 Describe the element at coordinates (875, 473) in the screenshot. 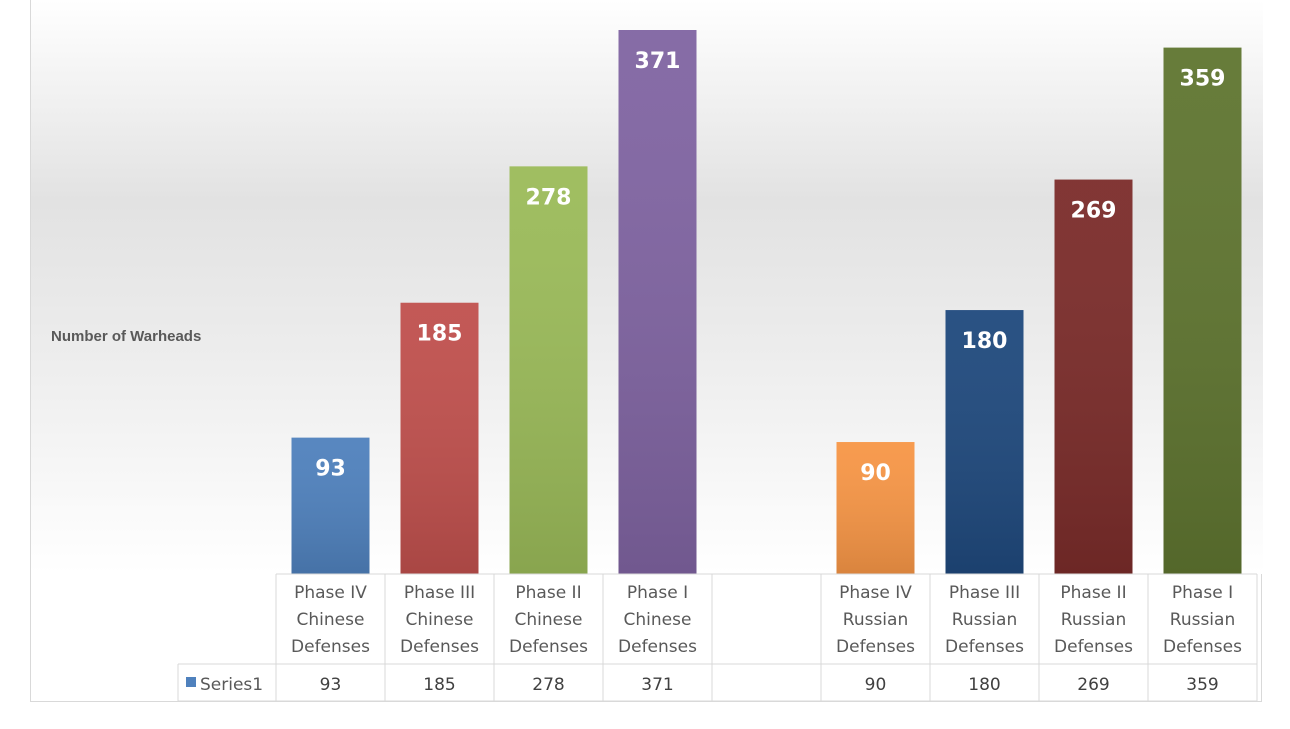

I see `bar-value-label: 90` at that location.